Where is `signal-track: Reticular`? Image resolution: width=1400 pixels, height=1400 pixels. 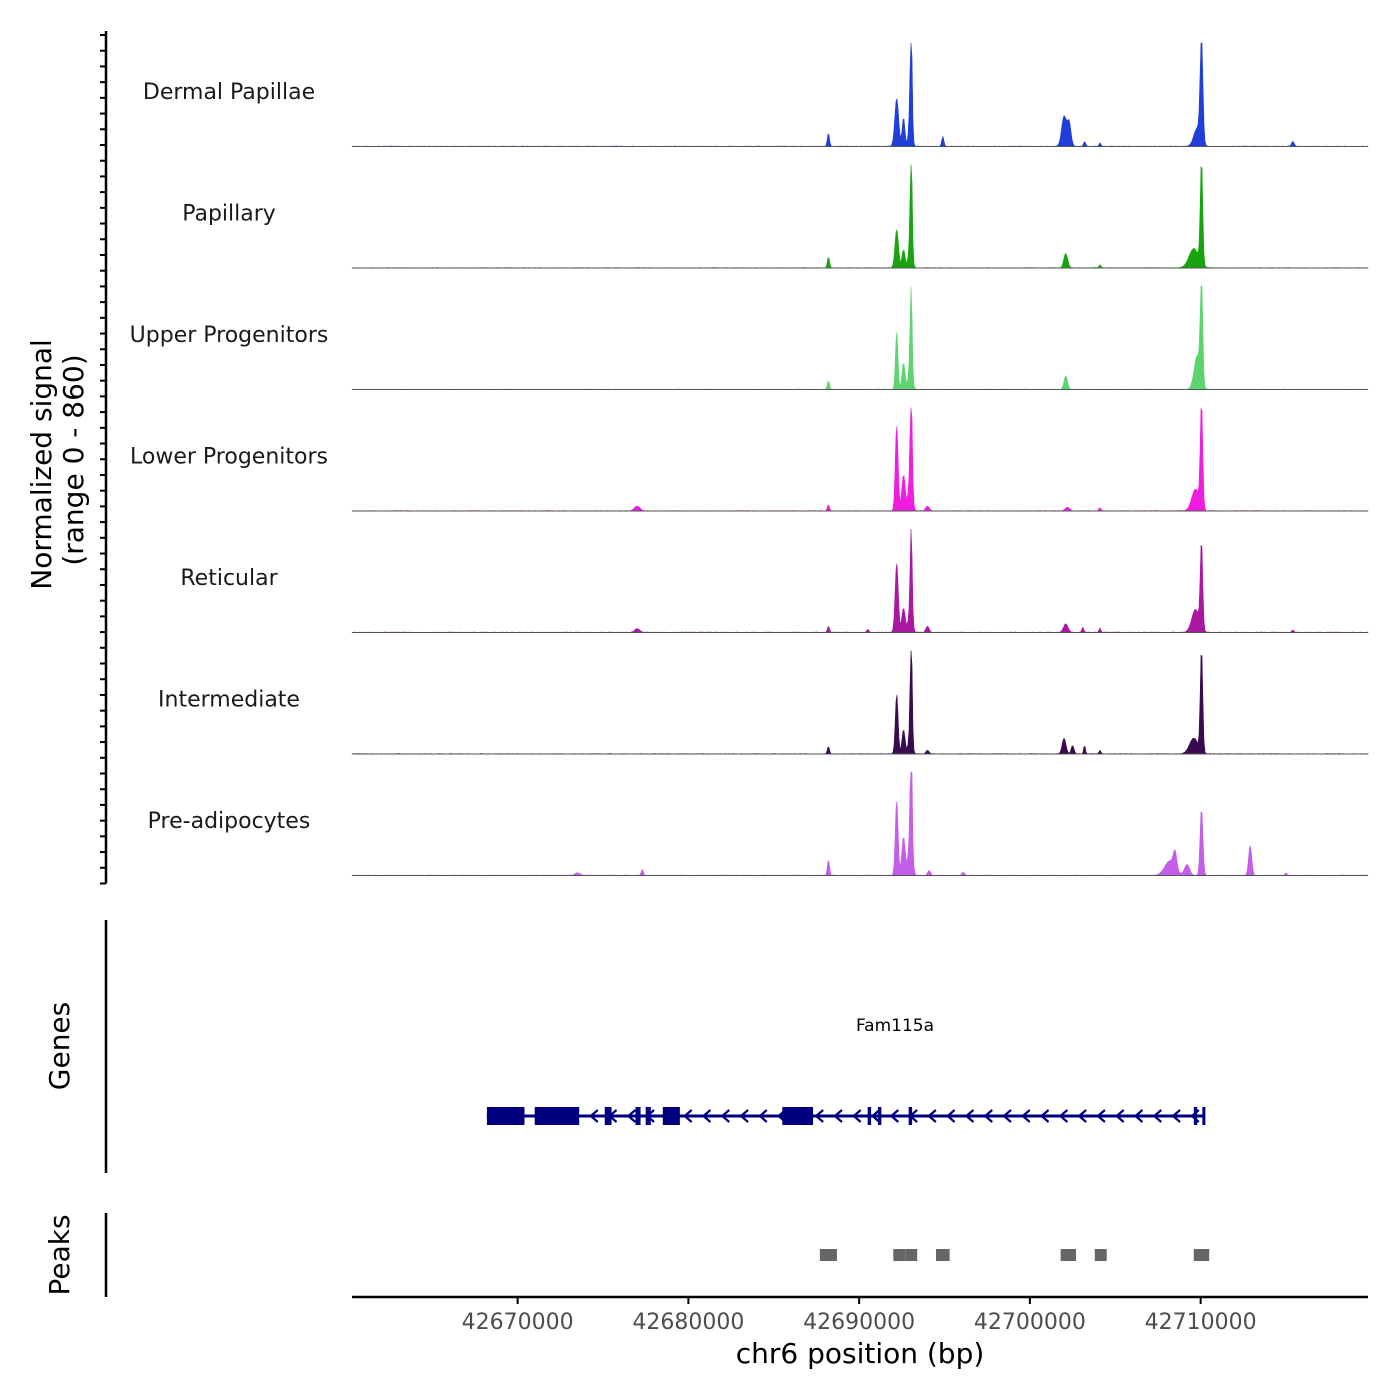
signal-track: Reticular is located at coordinates (774, 580).